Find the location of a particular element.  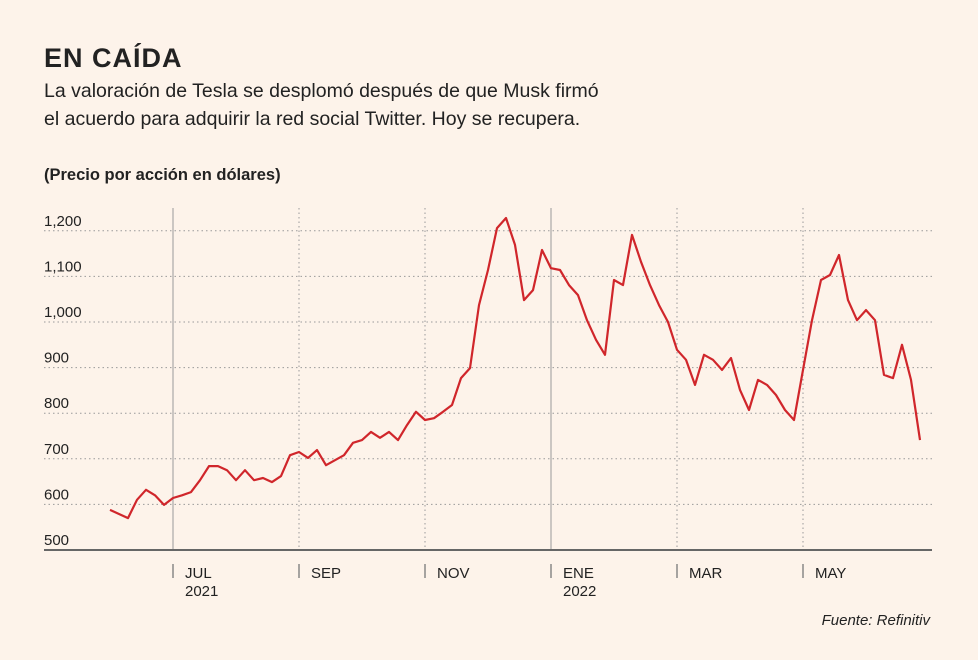

chart-title: EN CAÍDA is located at coordinates (113, 57).